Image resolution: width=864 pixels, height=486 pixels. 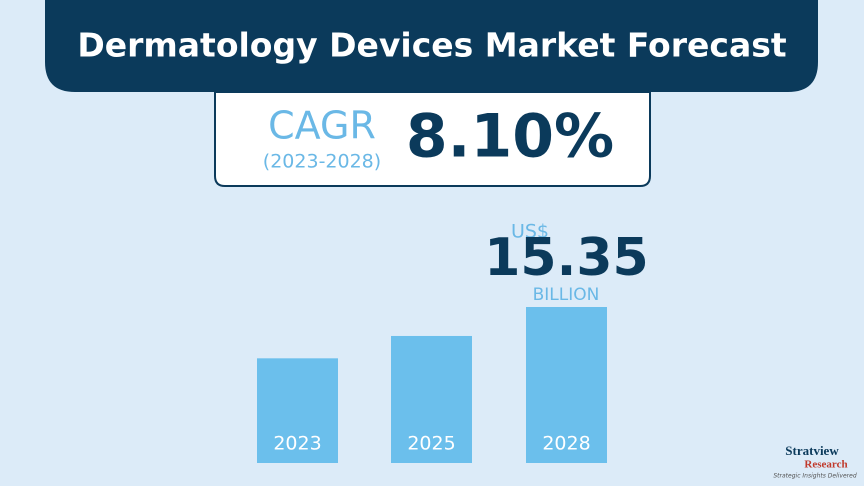 I want to click on brand-name: Stratview, so click(x=812, y=450).